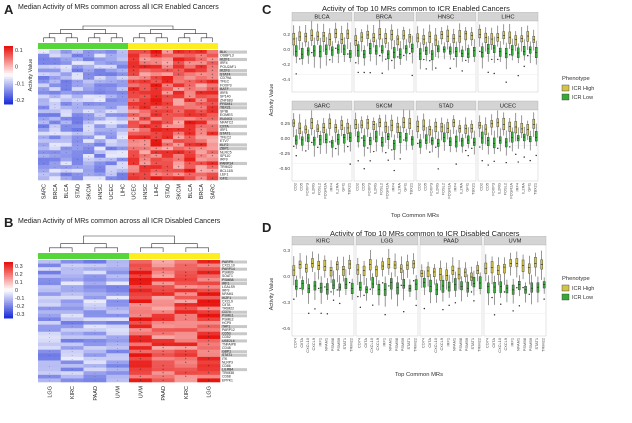  I want to click on group-bar-high, so click(174, 256).